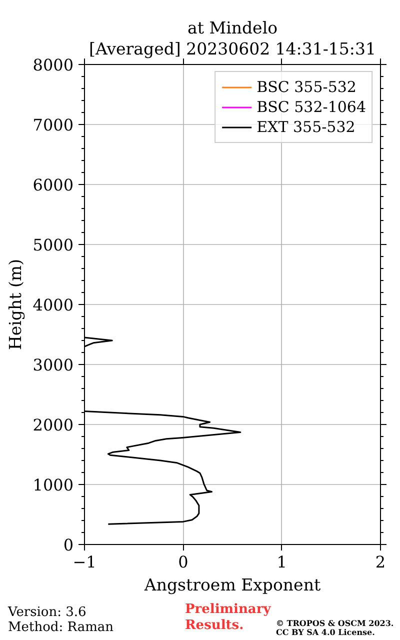 This screenshot has height=640, width=400. Describe the element at coordinates (53, 125) in the screenshot. I see `y-tick-label: 7000` at that location.